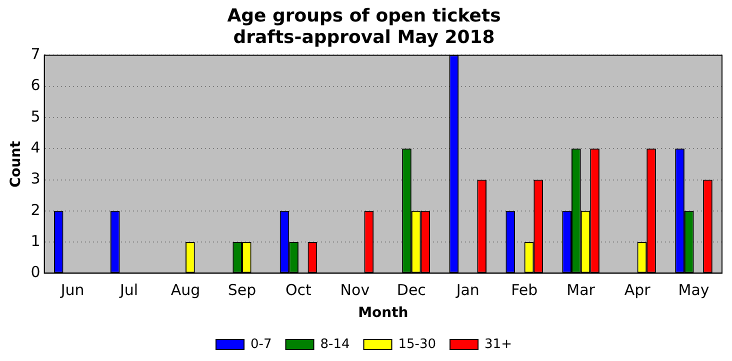 This screenshot has height=361, width=732. What do you see at coordinates (72, 290) in the screenshot?
I see `x-tick-label: Jun` at bounding box center [72, 290].